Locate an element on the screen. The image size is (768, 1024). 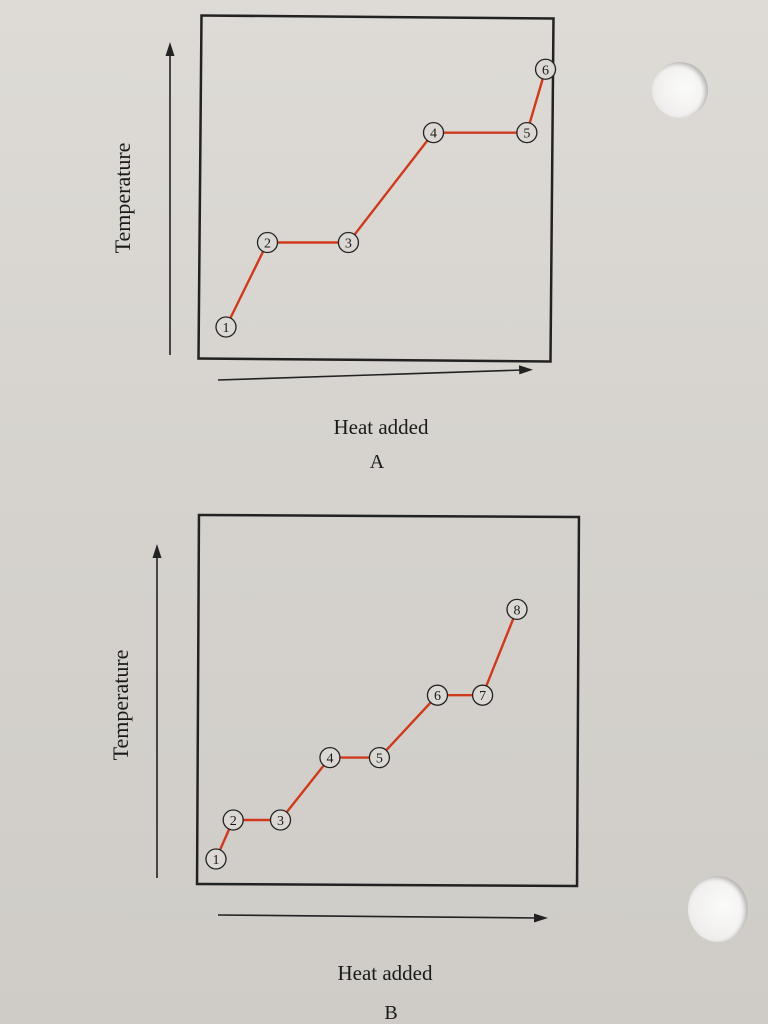
diagram-b-point-6: 6 is located at coordinates (437, 695).